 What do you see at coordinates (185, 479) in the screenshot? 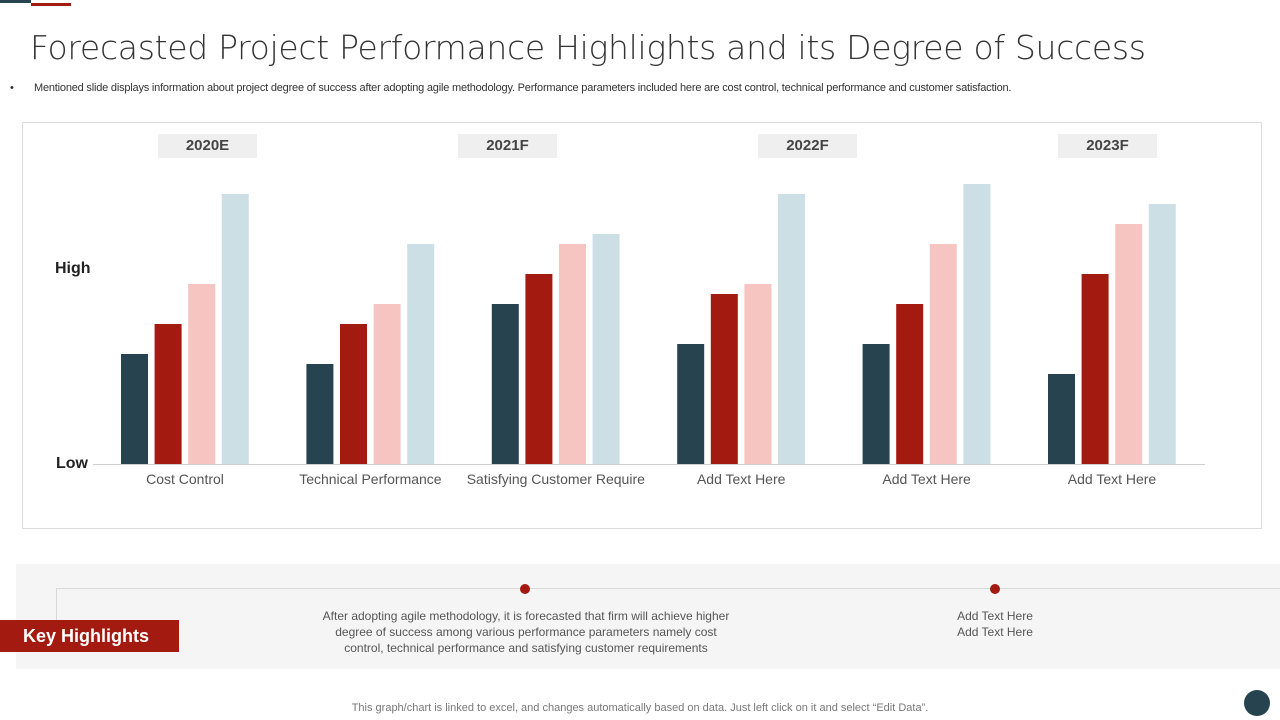
I see `x-tick-label: Cost Control` at bounding box center [185, 479].